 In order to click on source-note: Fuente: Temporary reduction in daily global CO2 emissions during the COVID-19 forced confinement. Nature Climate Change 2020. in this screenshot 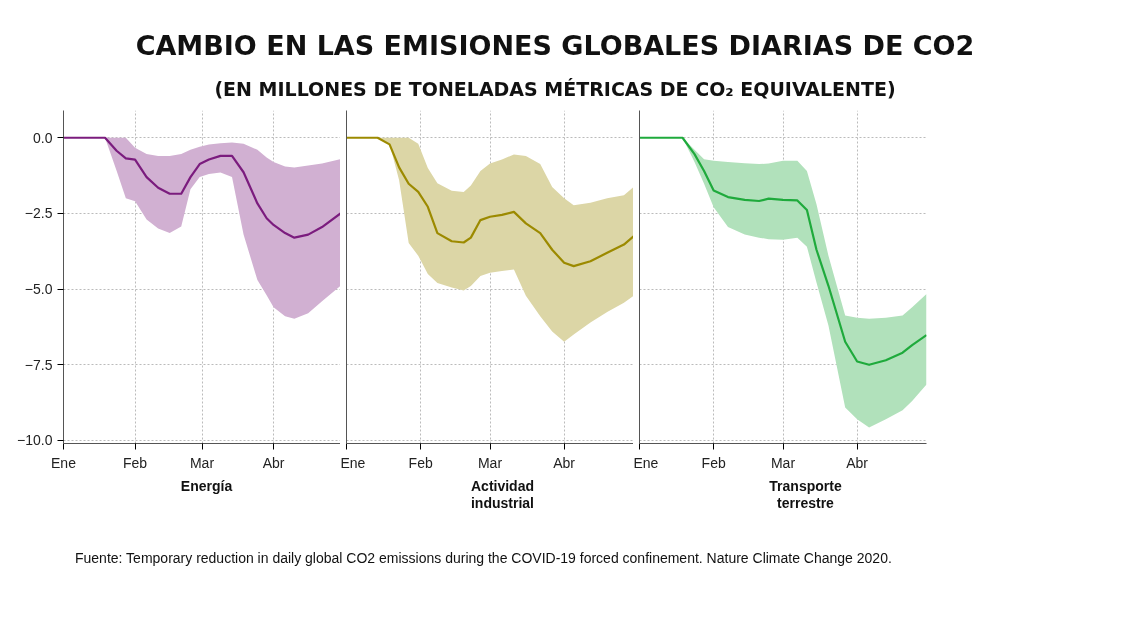, I will do `click(483, 558)`.